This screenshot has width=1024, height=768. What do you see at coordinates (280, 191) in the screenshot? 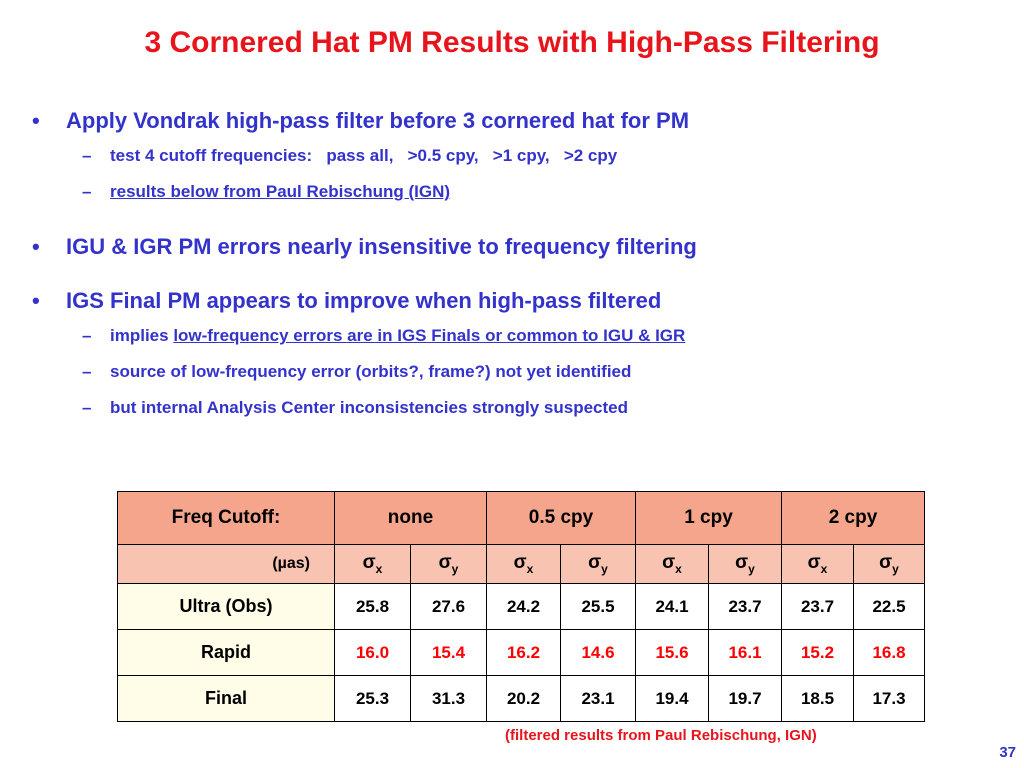
I see `text-run: results below from Paul Rebischung (IGN)` at bounding box center [280, 191].